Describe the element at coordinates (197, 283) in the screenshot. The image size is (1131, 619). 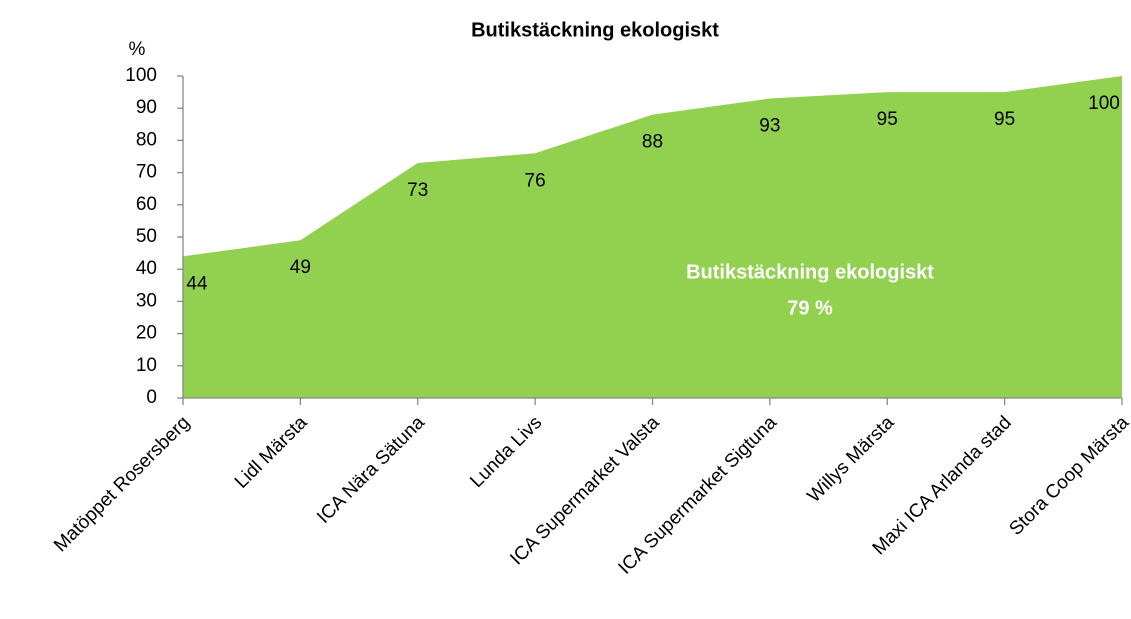
I see `data-label: 44` at that location.